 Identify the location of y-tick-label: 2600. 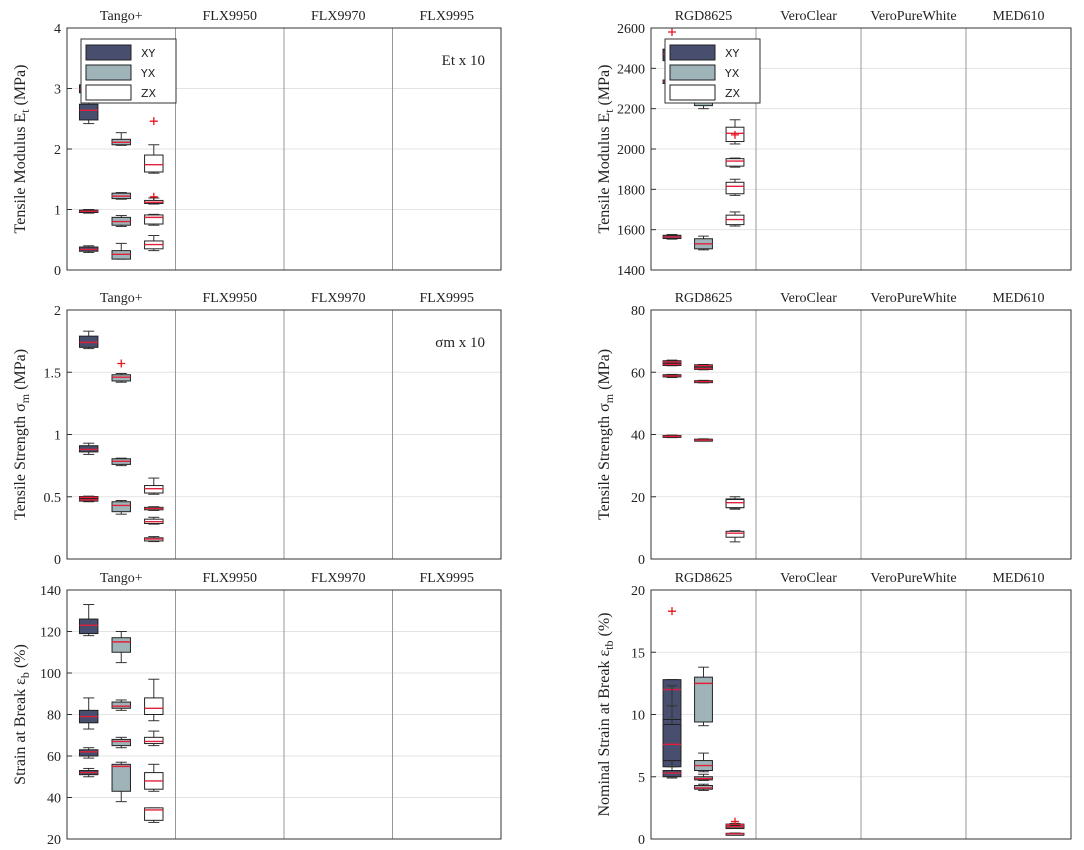
(631, 29).